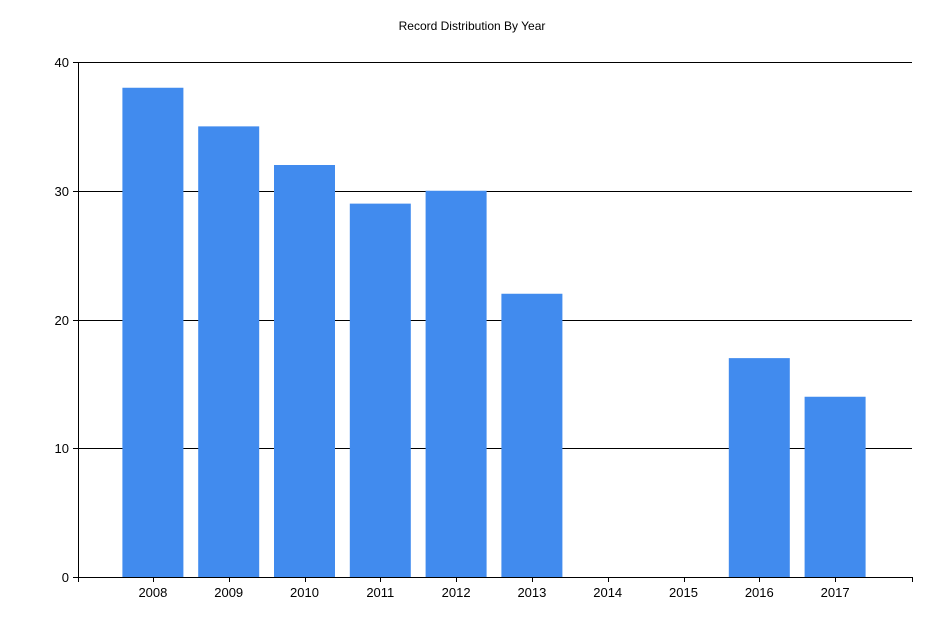 The width and height of the screenshot is (945, 630). Describe the element at coordinates (835, 486) in the screenshot. I see `bar-2017` at that location.